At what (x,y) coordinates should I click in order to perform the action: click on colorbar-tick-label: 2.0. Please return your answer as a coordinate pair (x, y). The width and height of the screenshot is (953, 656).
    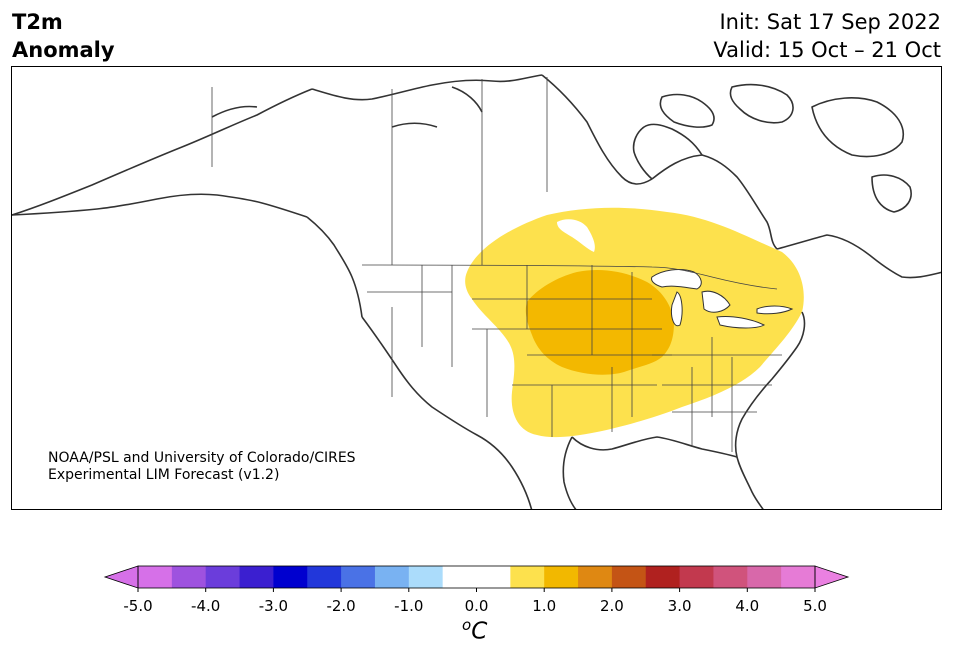
    Looking at the image, I should click on (612, 606).